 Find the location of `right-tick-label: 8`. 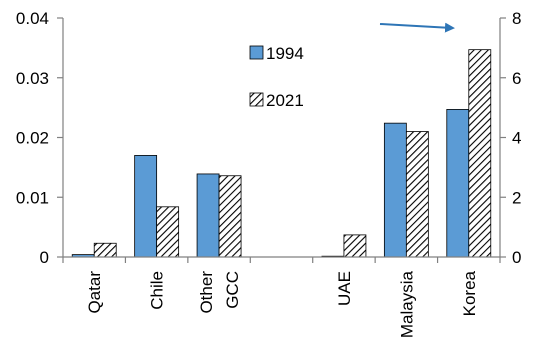

right-tick-label: 8 is located at coordinates (516, 18).